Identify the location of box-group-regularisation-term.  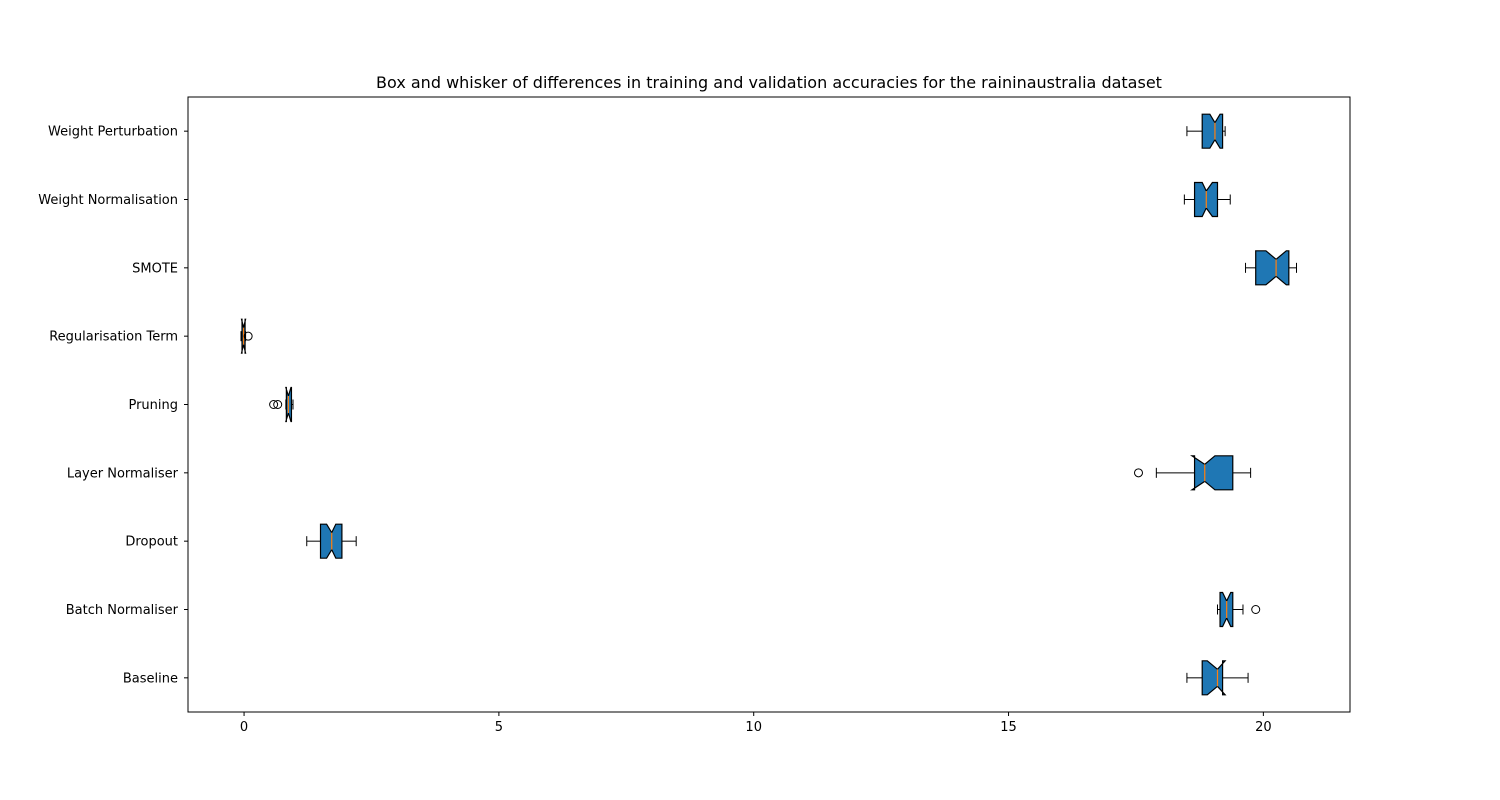
(246, 336).